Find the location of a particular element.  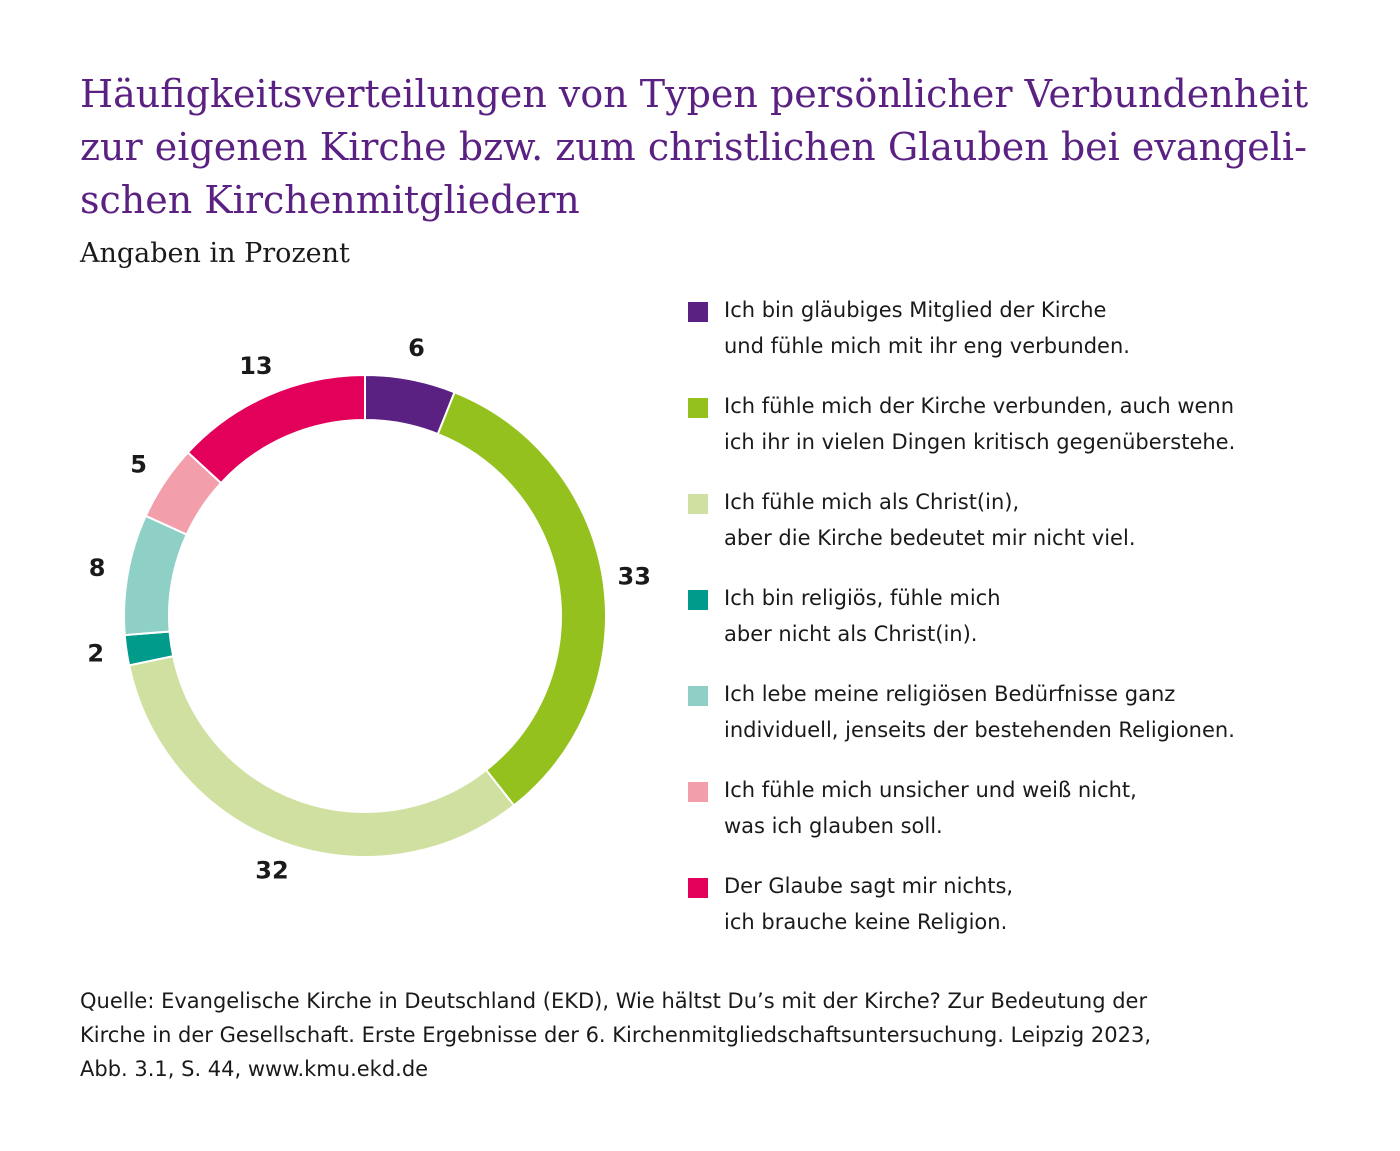

value-label: 6 is located at coordinates (416, 348).